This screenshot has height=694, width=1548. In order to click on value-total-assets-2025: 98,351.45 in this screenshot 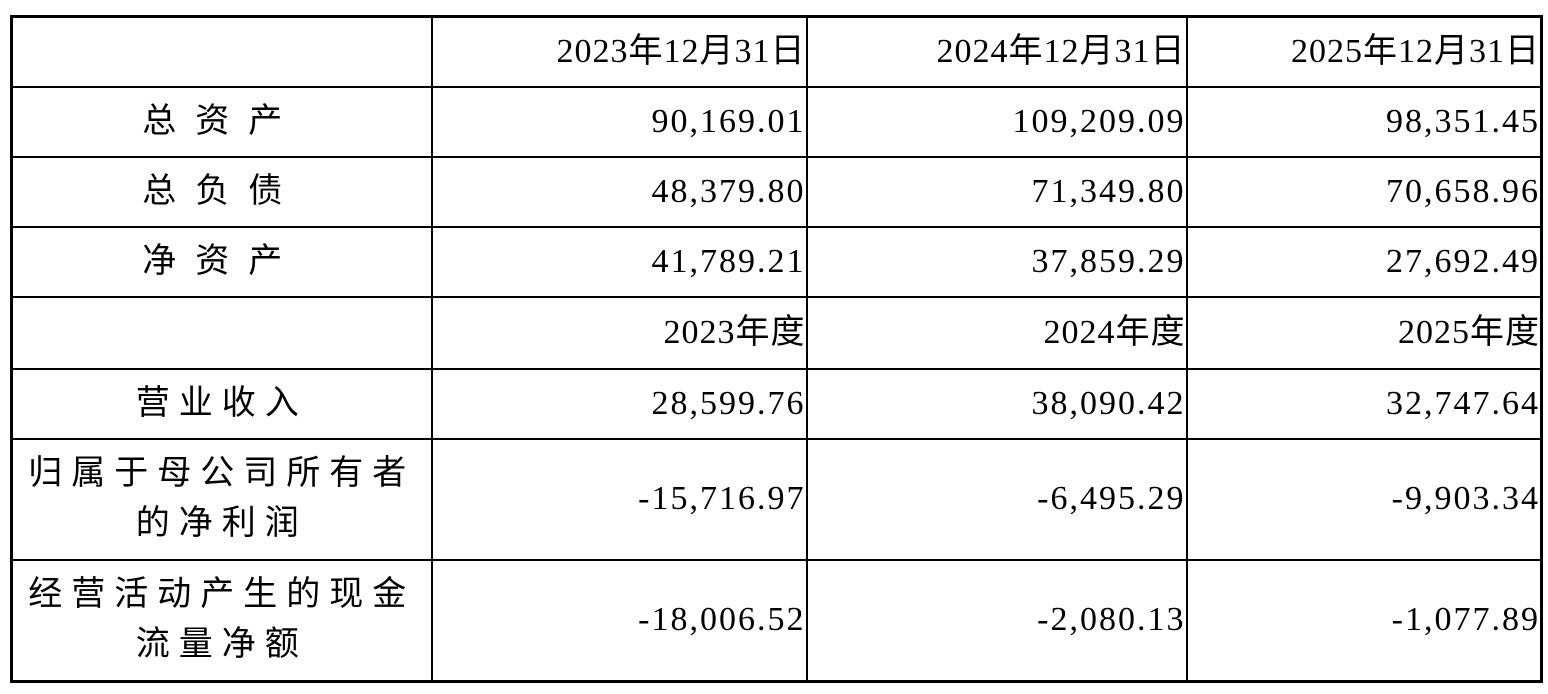, I will do `click(1364, 121)`.